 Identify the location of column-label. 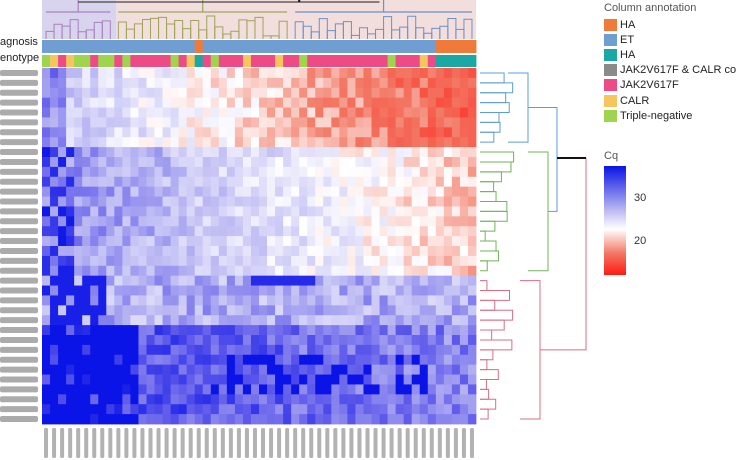
(206, 443).